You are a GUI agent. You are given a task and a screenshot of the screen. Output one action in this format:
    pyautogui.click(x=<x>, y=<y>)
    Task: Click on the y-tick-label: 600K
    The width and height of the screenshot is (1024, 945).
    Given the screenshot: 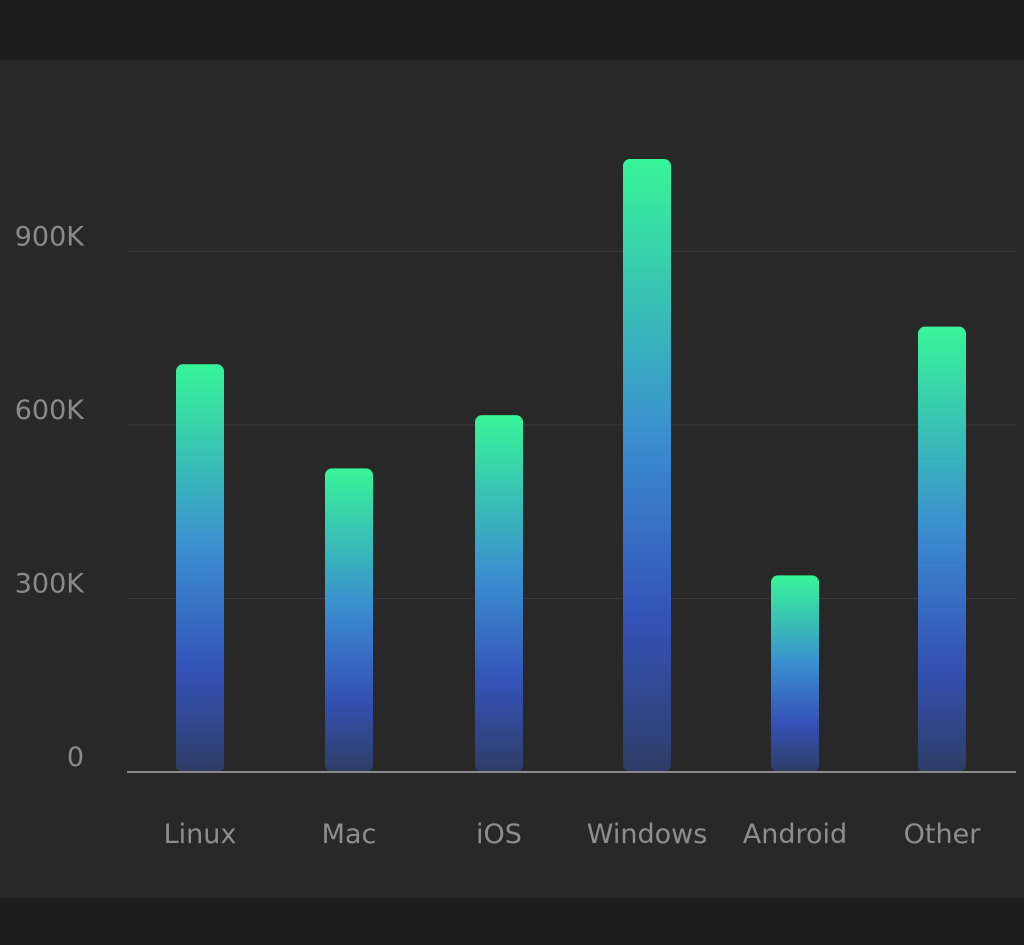 What is the action you would take?
    pyautogui.click(x=50, y=410)
    